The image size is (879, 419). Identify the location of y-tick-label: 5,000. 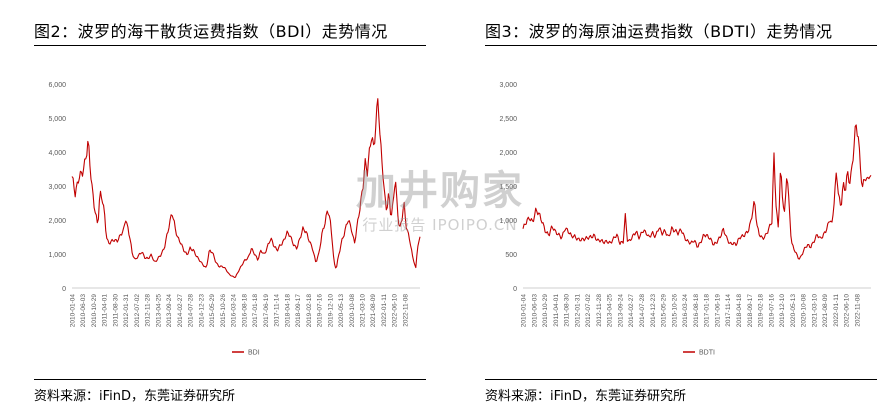
(57, 119).